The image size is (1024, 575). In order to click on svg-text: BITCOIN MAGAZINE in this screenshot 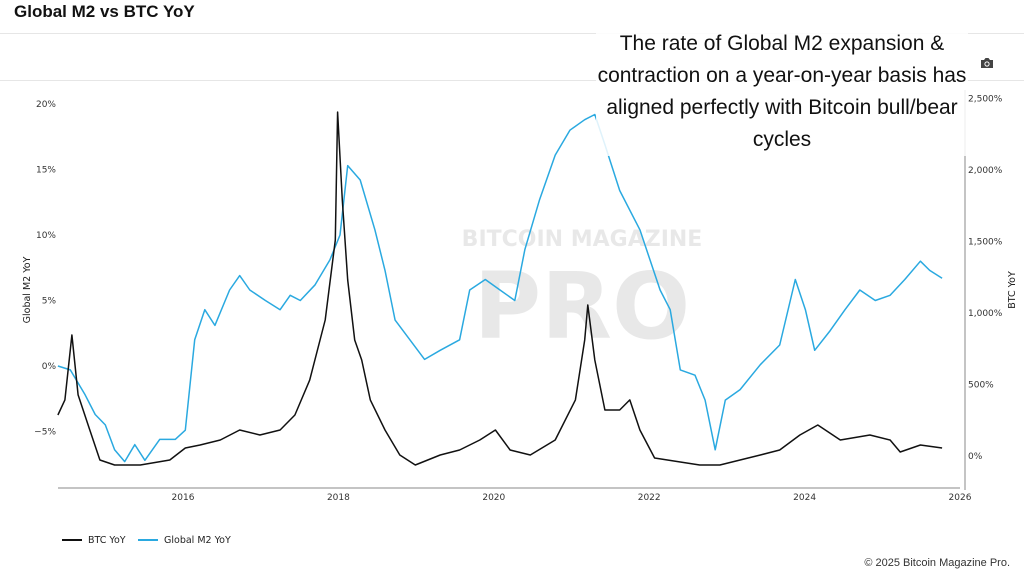, I will do `click(582, 239)`.